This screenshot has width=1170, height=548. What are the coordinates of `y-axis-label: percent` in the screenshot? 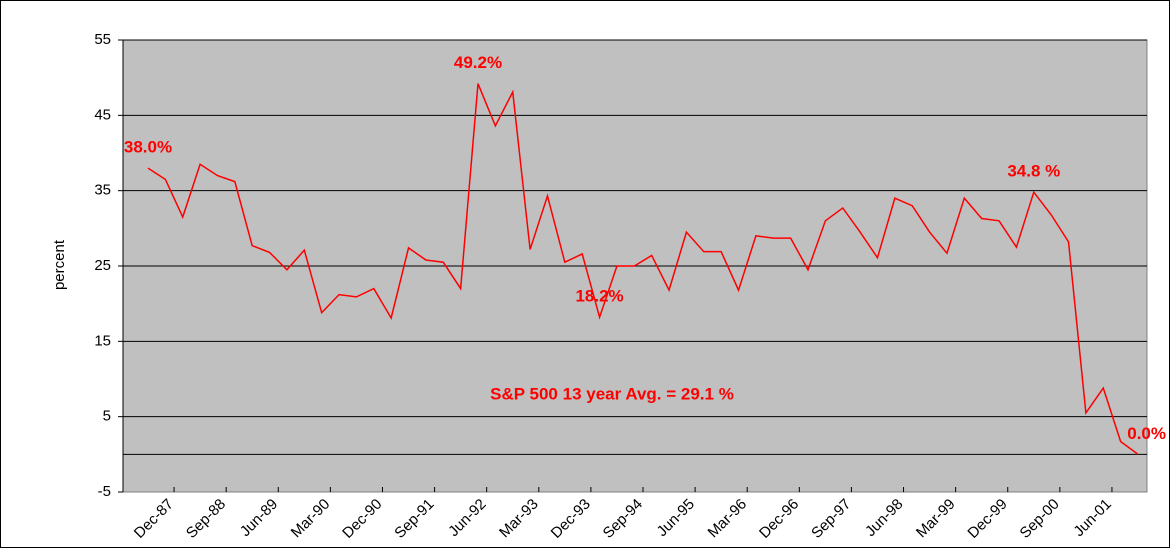 It's located at (59, 264).